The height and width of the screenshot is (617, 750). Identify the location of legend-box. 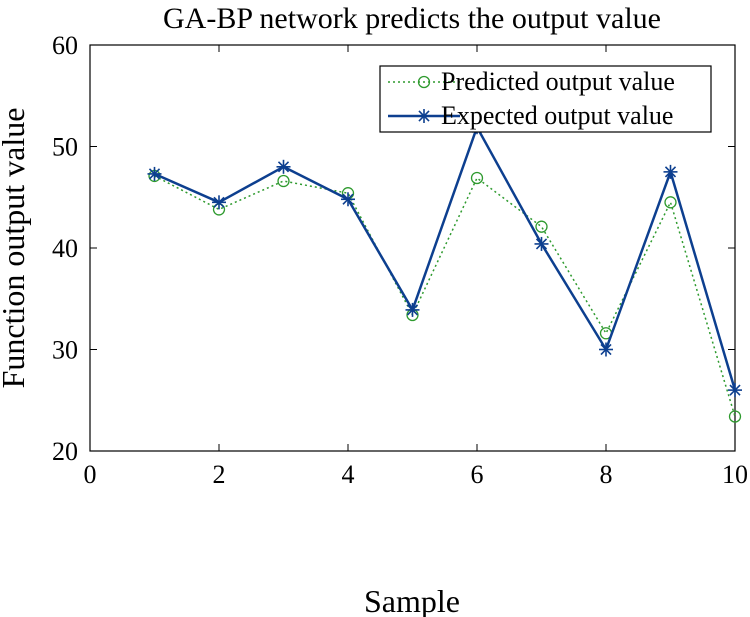
(545, 99).